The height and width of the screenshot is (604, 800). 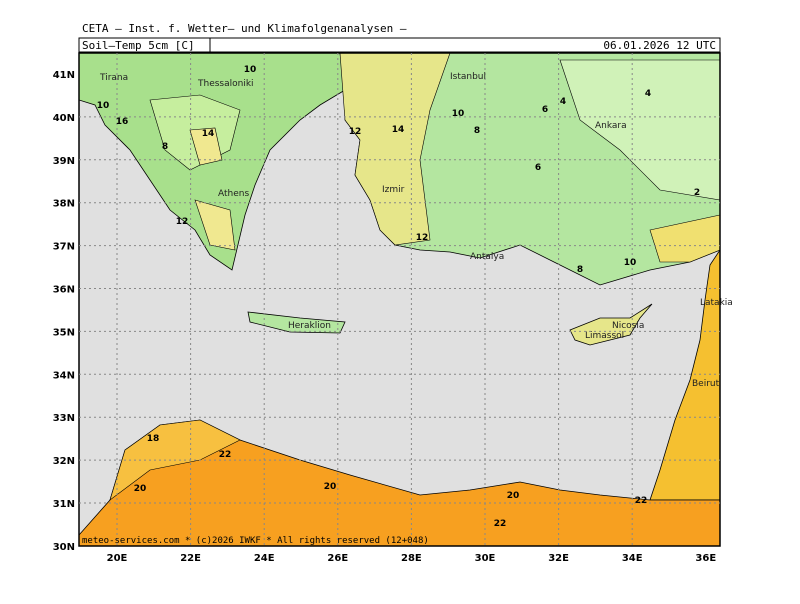 I want to click on lat-label: 30N, so click(x=64, y=547).